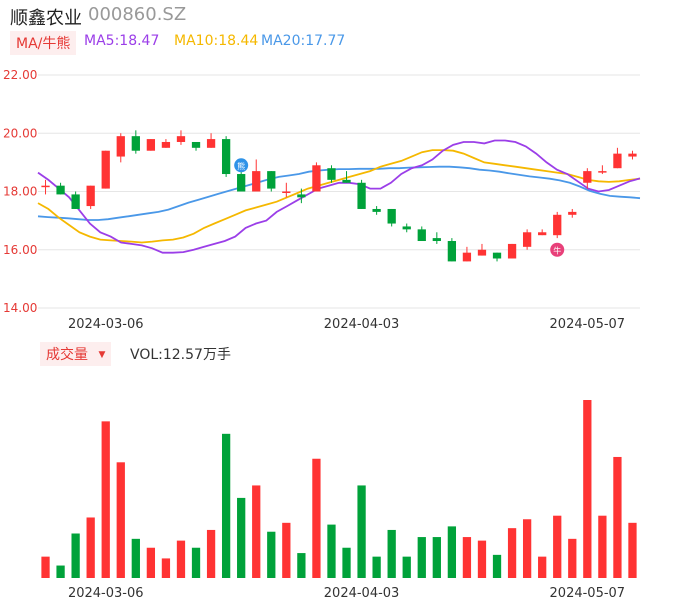  I want to click on price-y-tick-label: 18.00, so click(20, 192).